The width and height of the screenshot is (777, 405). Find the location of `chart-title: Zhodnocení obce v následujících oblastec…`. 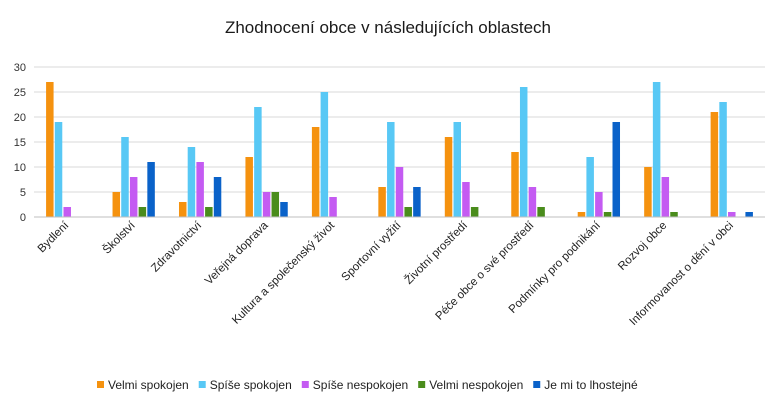

chart-title: Zhodnocení obce v následujících oblastec… is located at coordinates (388, 27).